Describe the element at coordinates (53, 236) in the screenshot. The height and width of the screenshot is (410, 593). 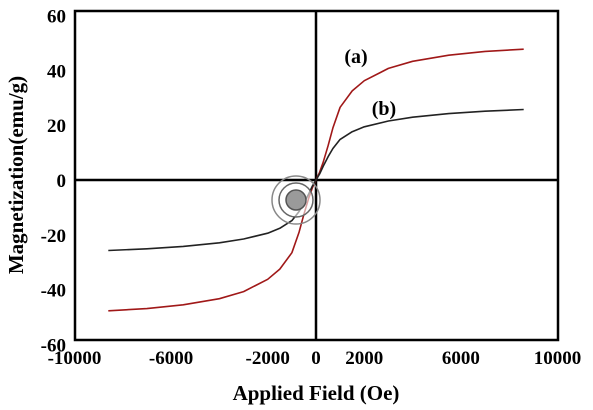
I see `y-tick-label: -20` at that location.